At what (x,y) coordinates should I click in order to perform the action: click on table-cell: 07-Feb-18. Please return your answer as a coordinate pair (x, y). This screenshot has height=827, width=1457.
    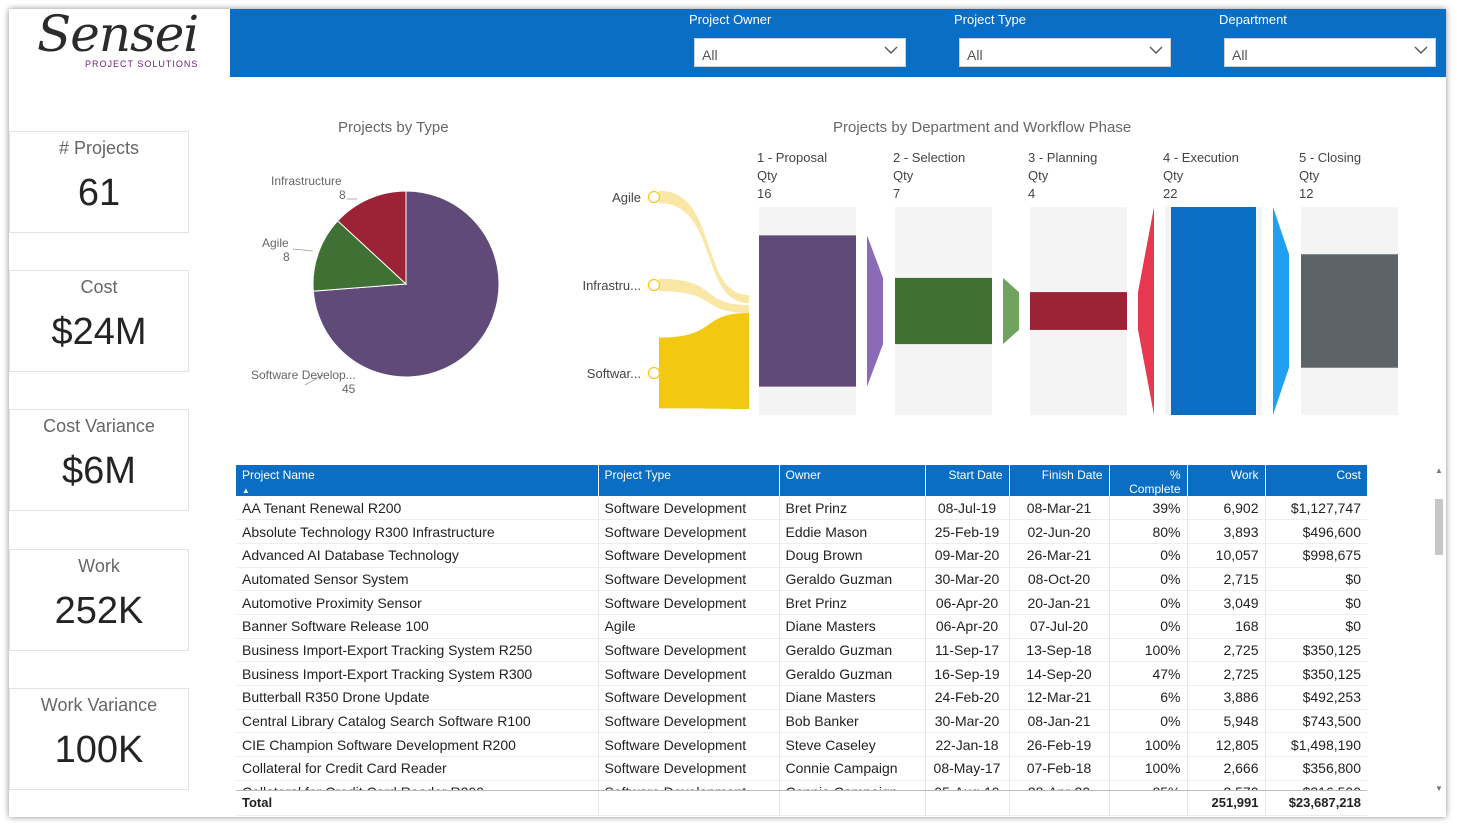
    Looking at the image, I should click on (1058, 768).